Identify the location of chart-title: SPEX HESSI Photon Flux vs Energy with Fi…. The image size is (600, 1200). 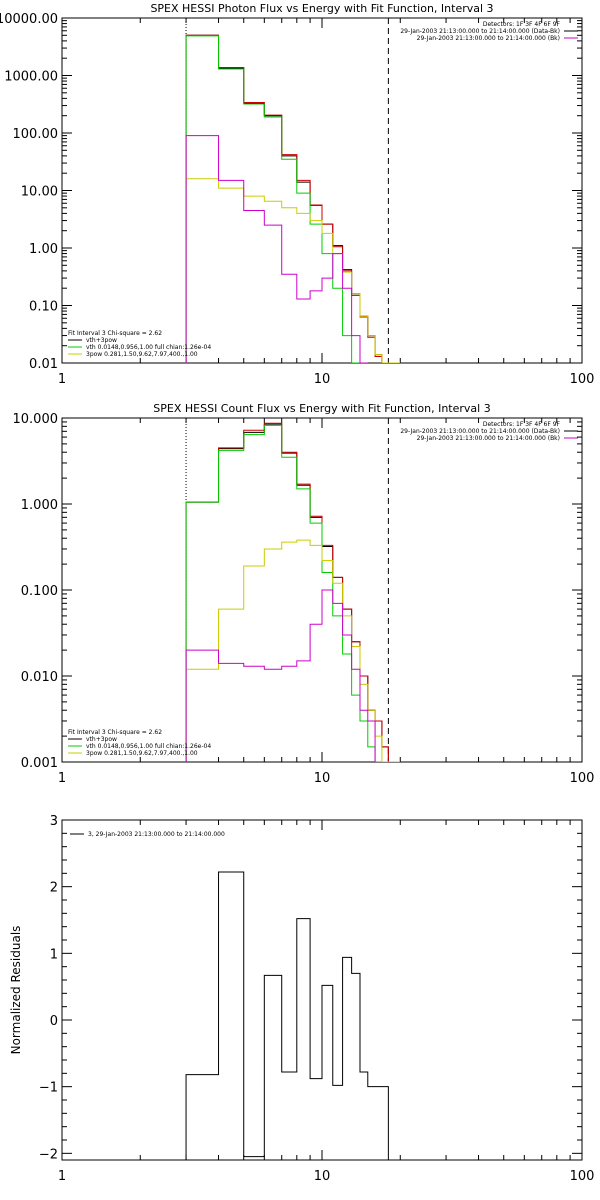
(321, 8).